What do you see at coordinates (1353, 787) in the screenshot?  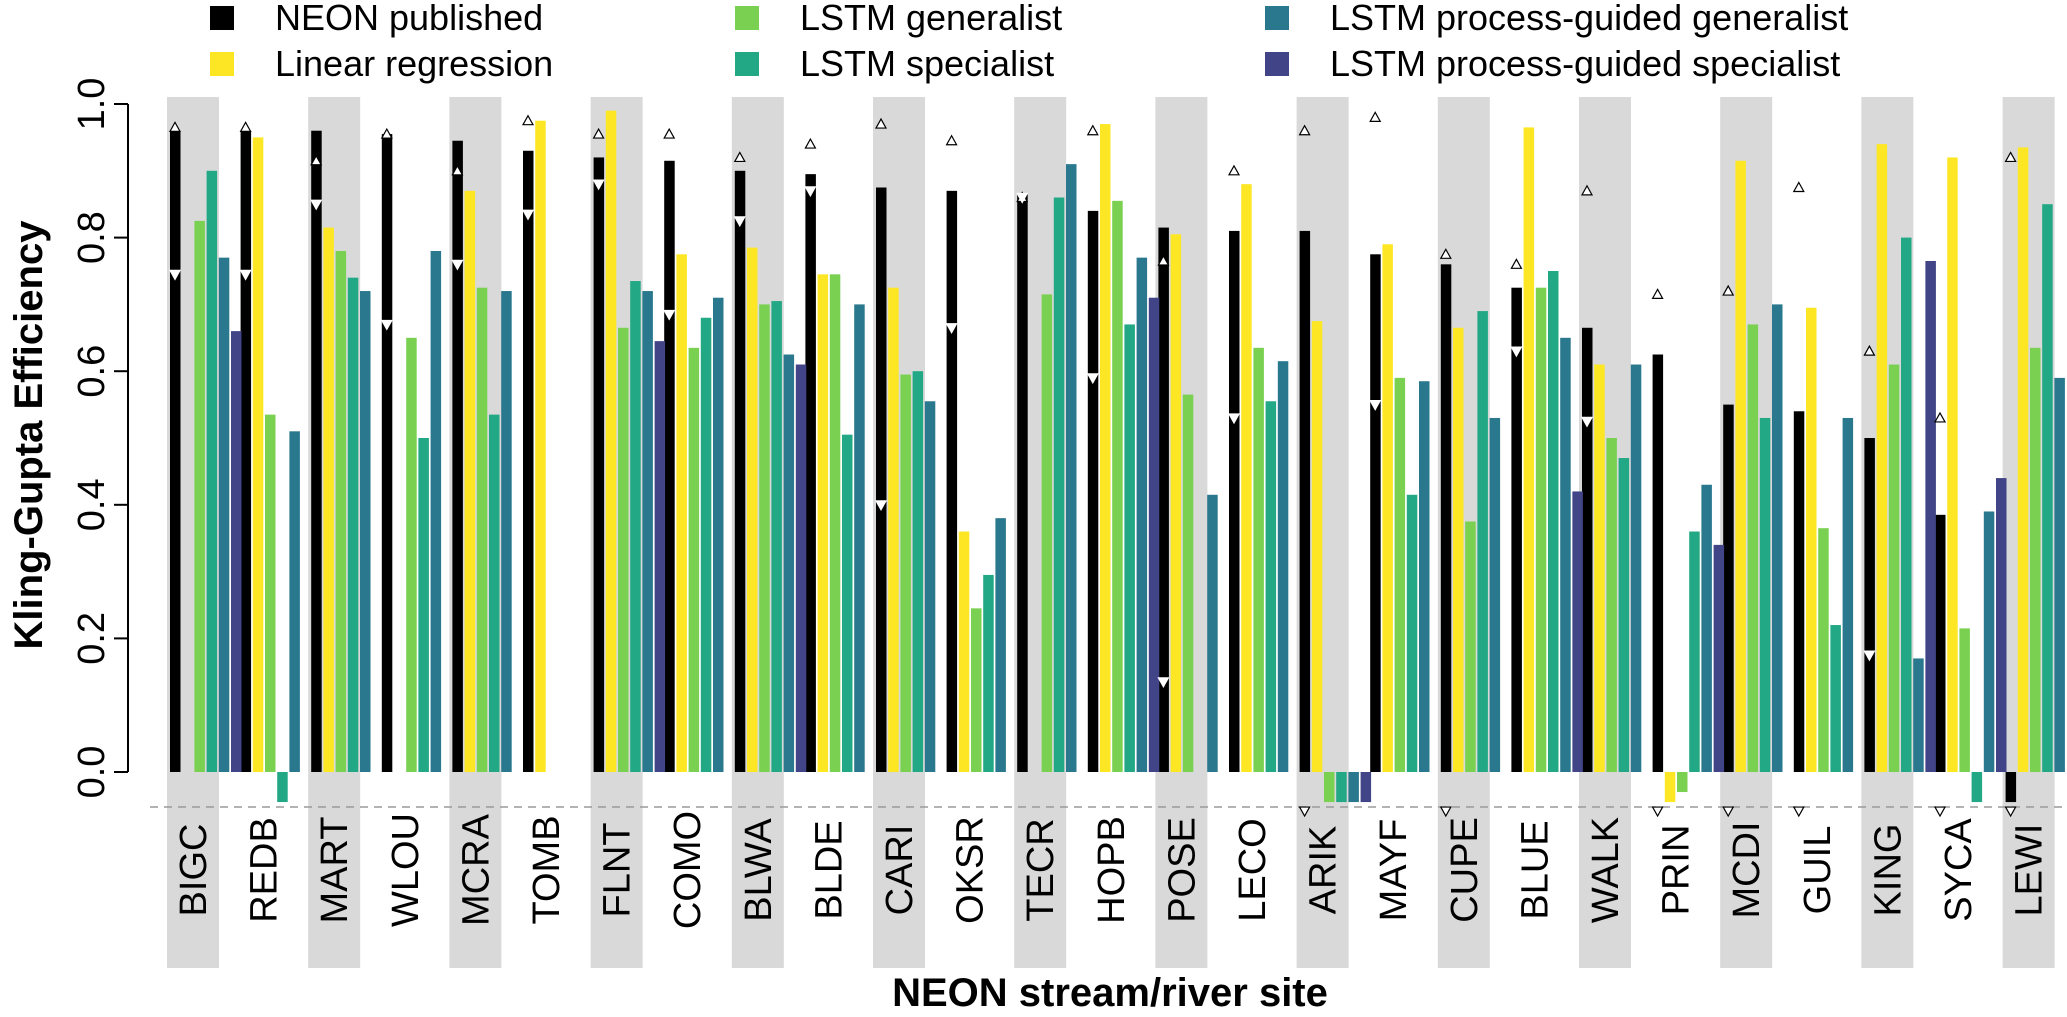 I see `bar-arik-s4` at bounding box center [1353, 787].